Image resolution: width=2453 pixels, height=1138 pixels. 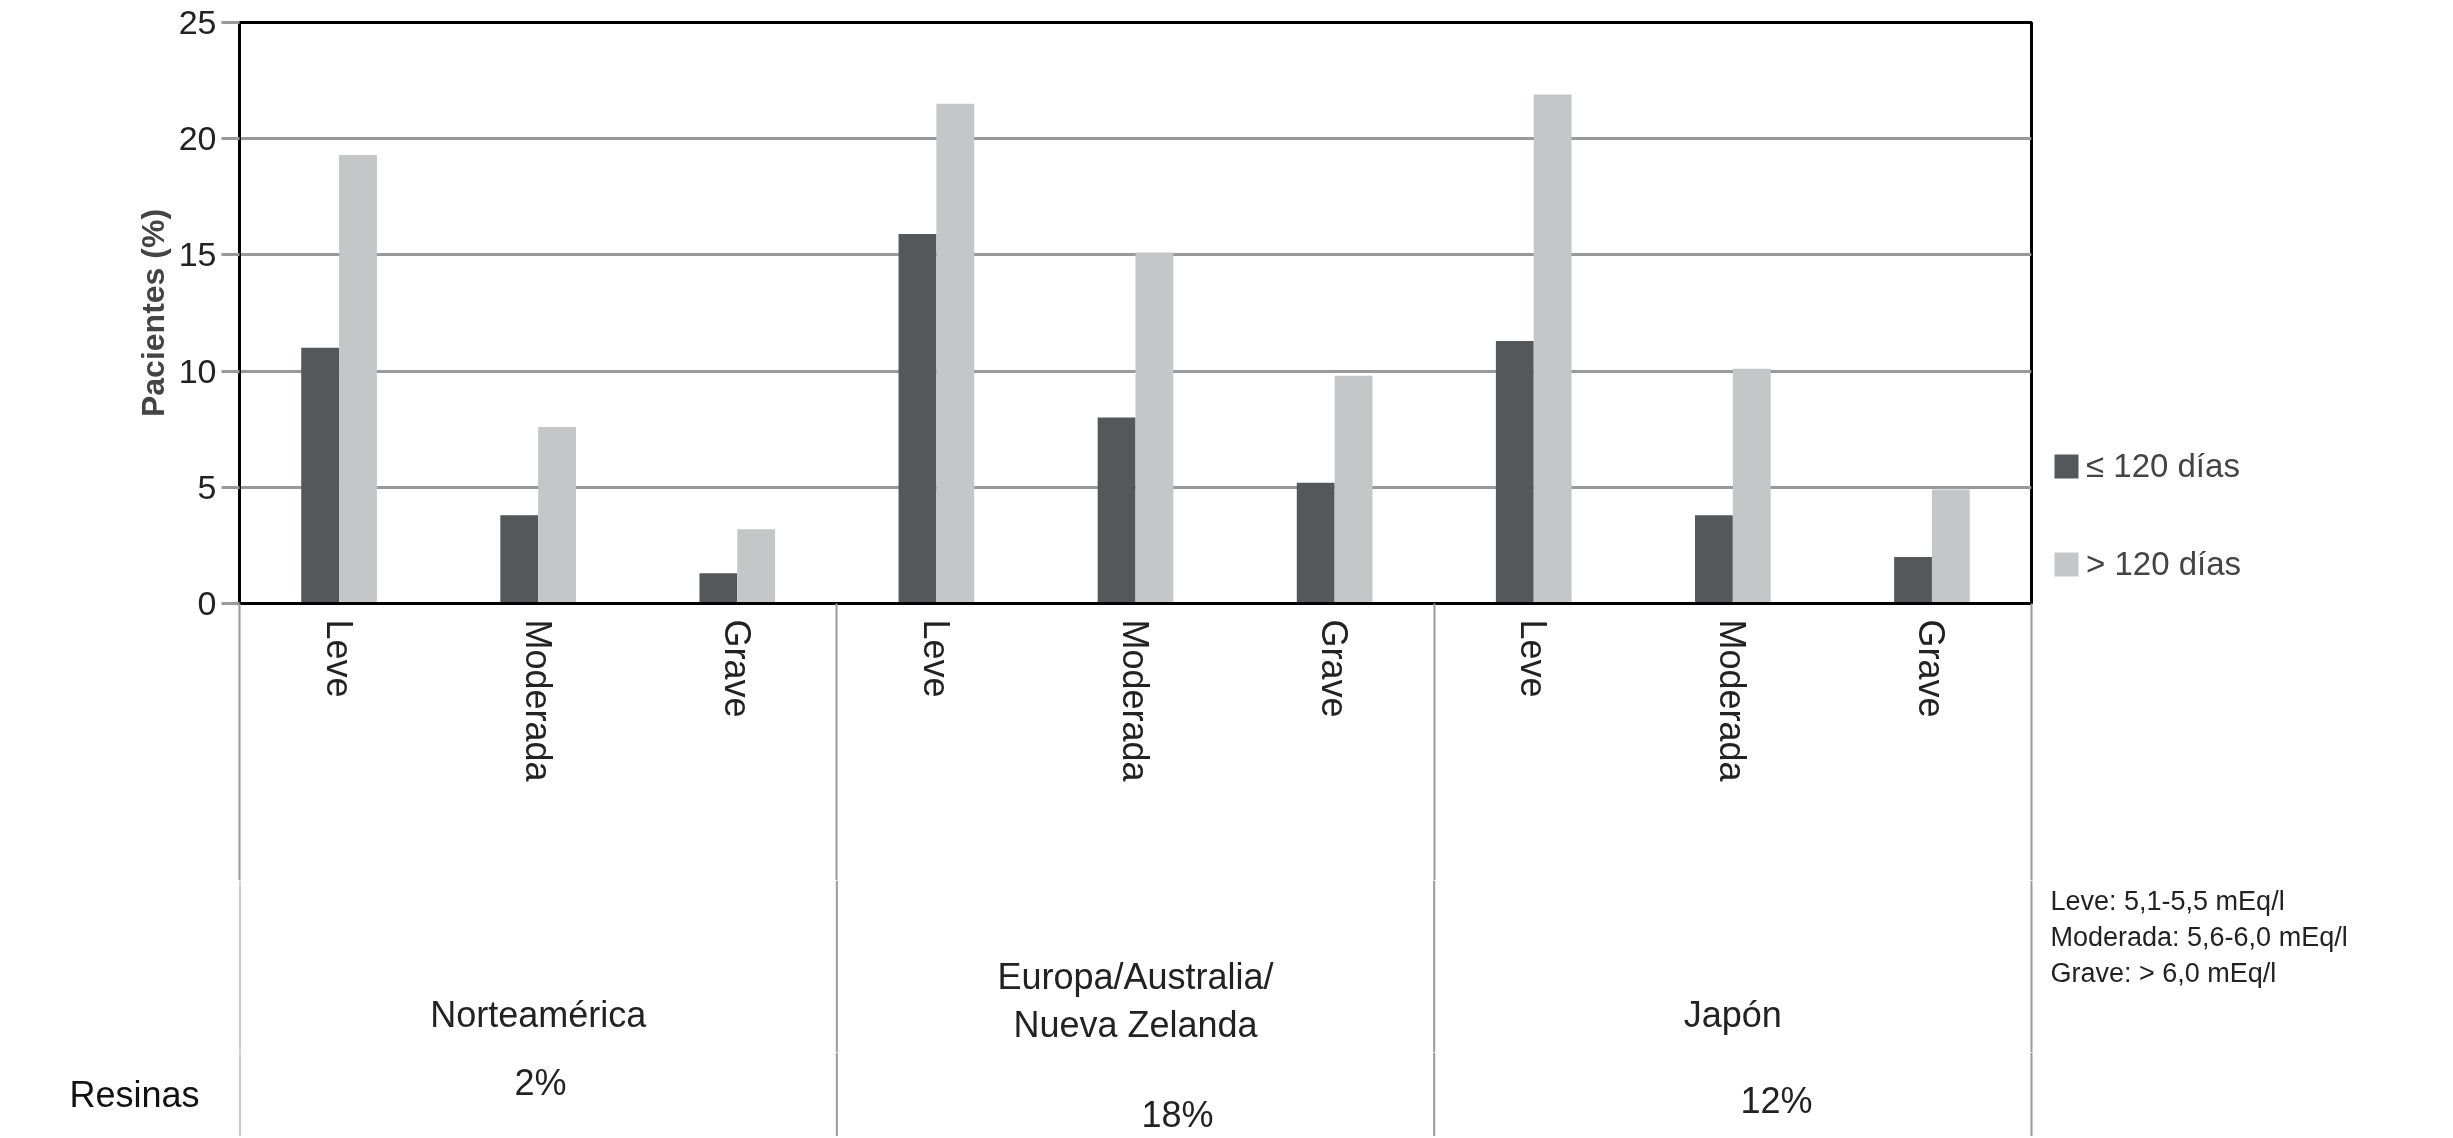 What do you see at coordinates (197, 254) in the screenshot?
I see `y-tick-label: 15` at bounding box center [197, 254].